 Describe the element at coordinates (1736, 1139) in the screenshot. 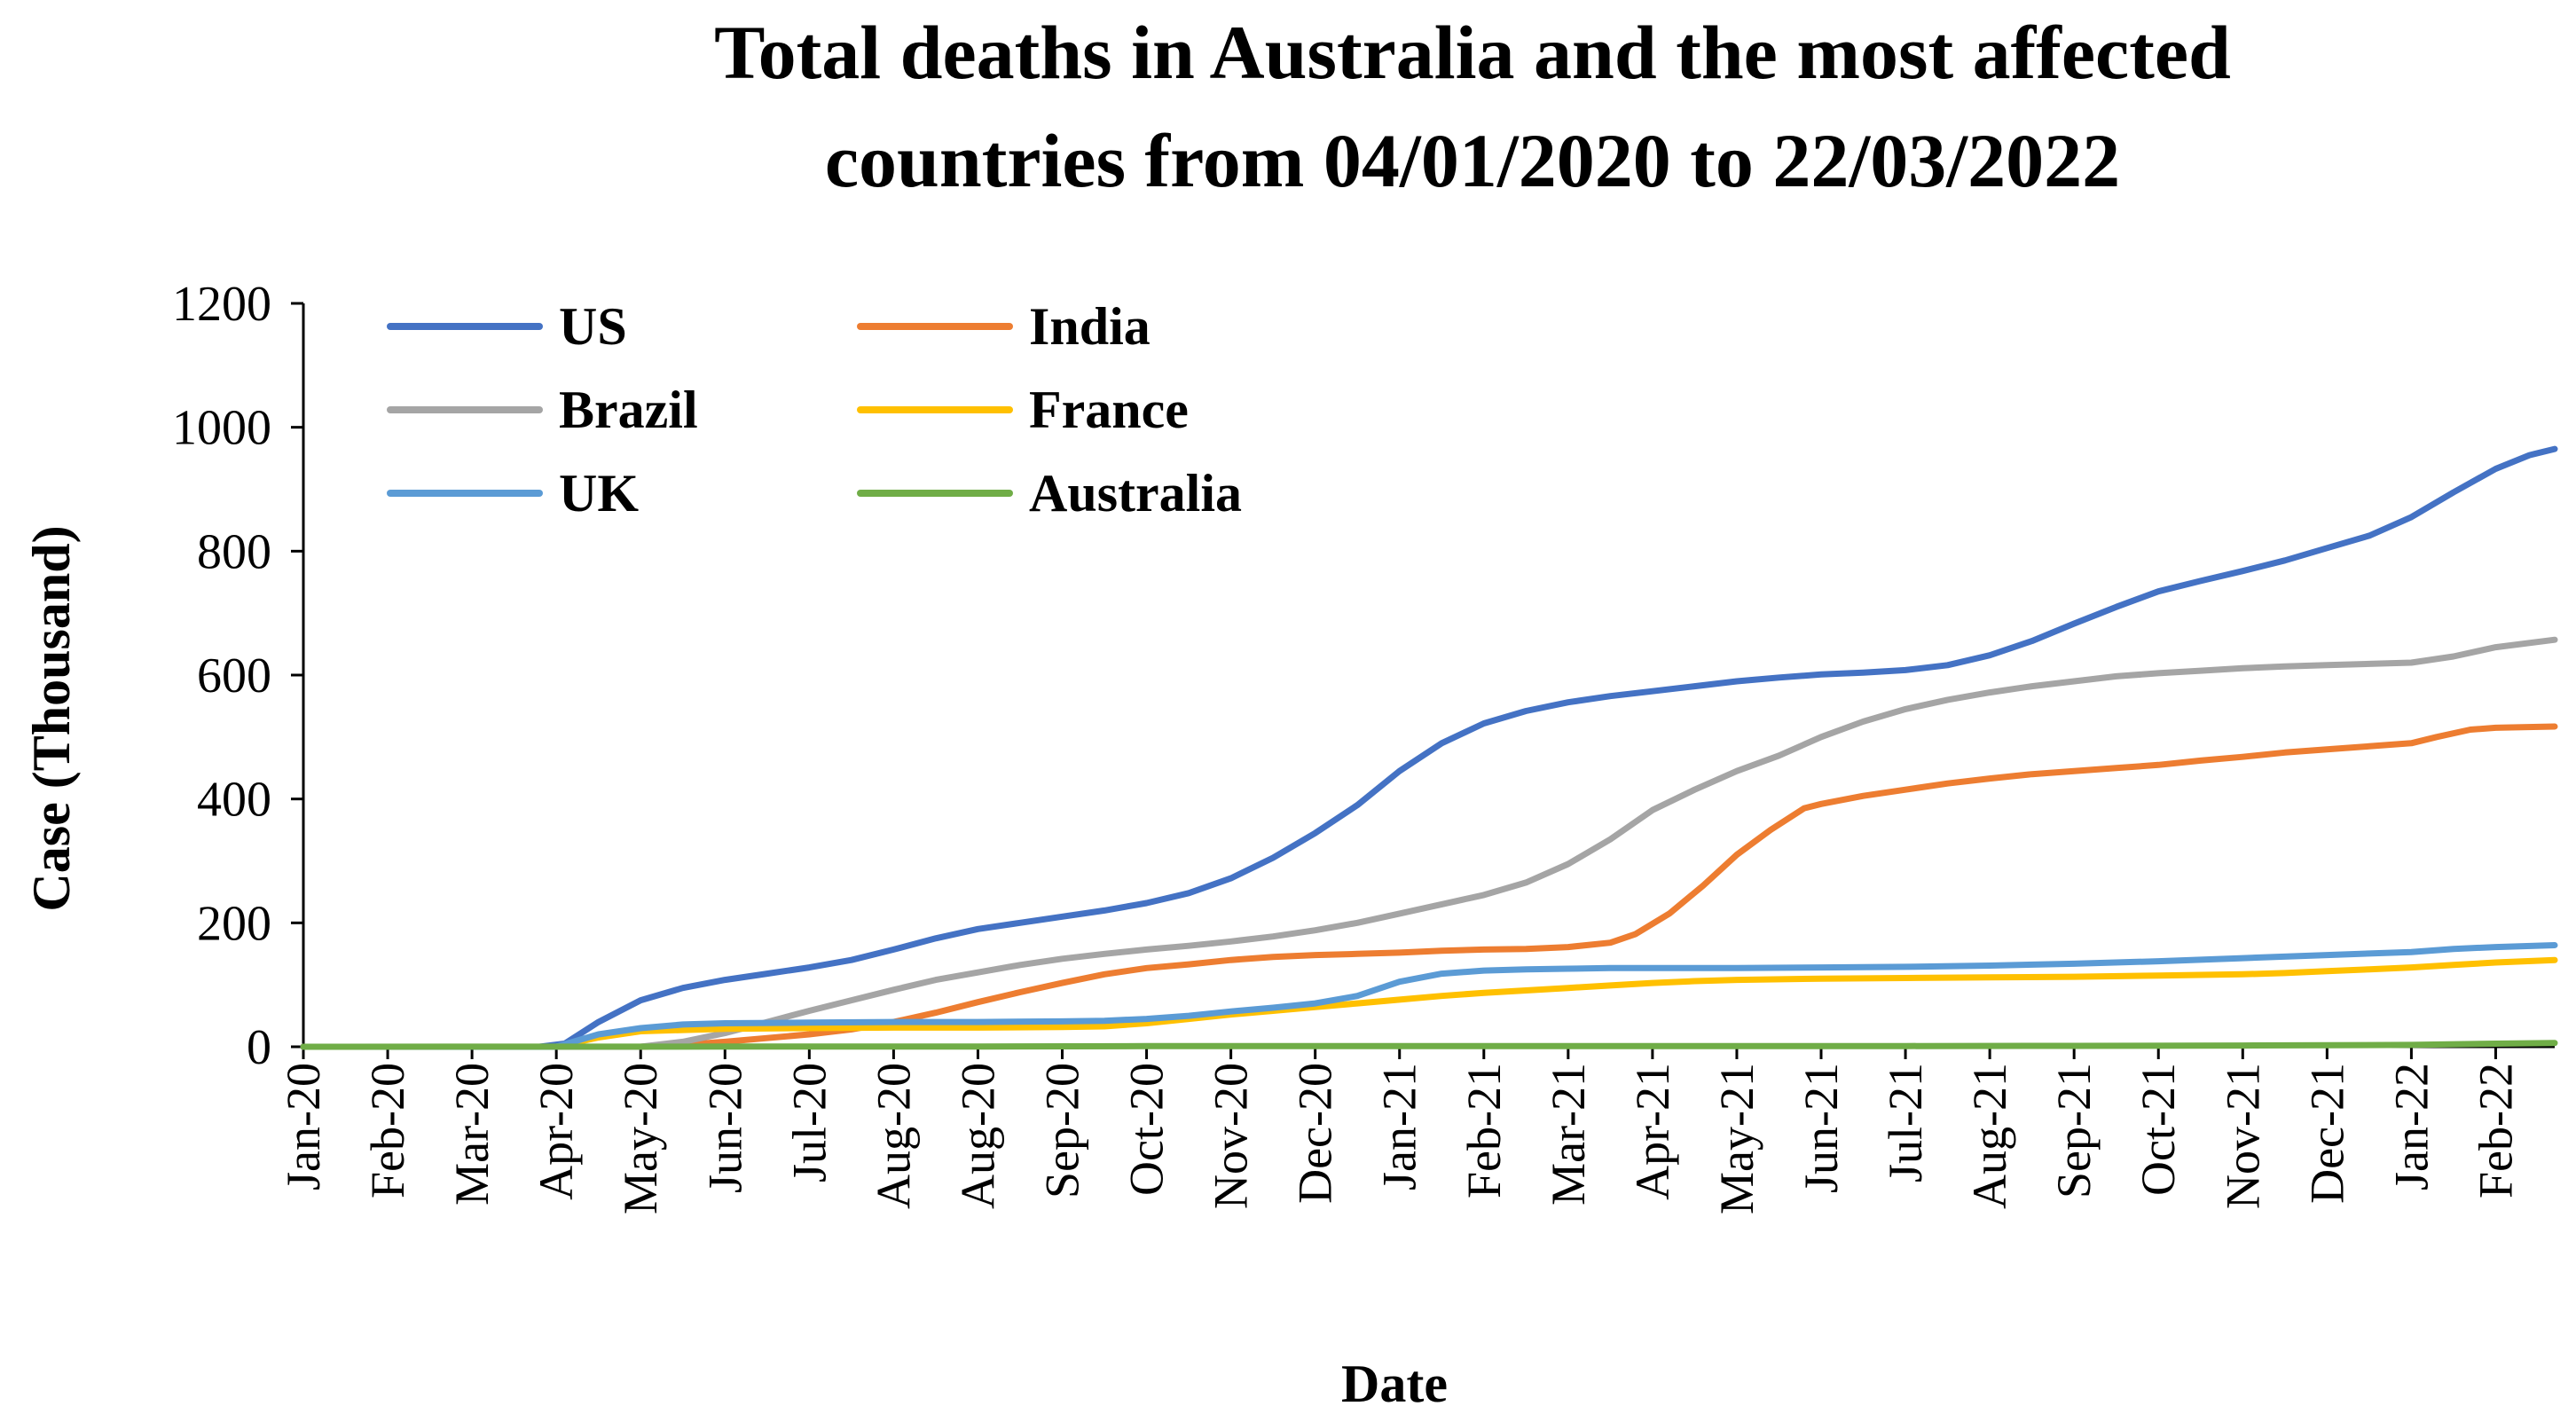

I see `x-tick-label: May-21` at that location.